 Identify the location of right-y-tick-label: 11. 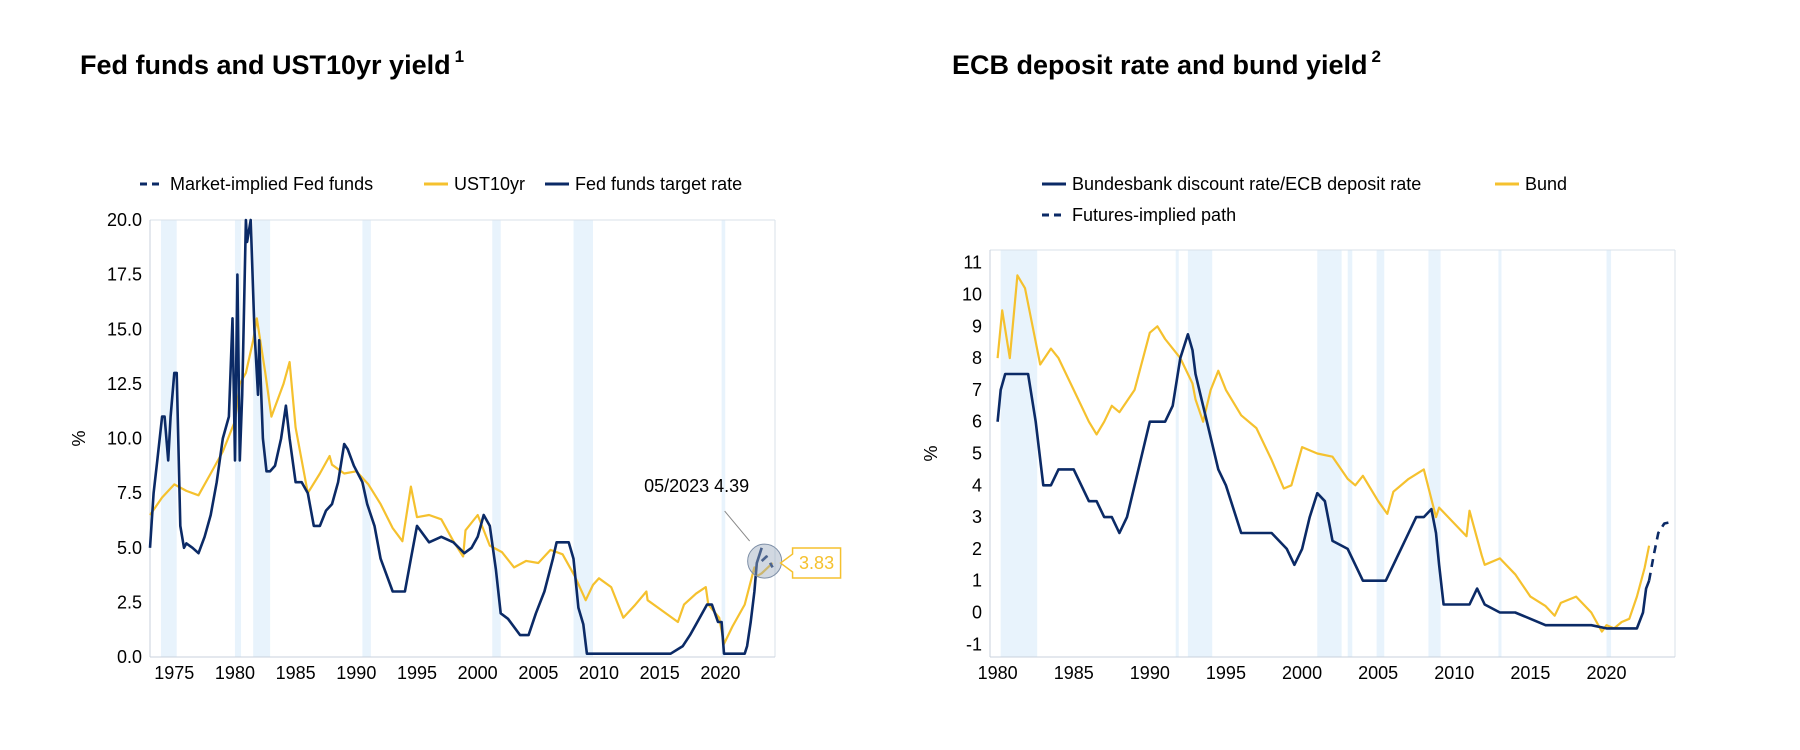
(972, 263).